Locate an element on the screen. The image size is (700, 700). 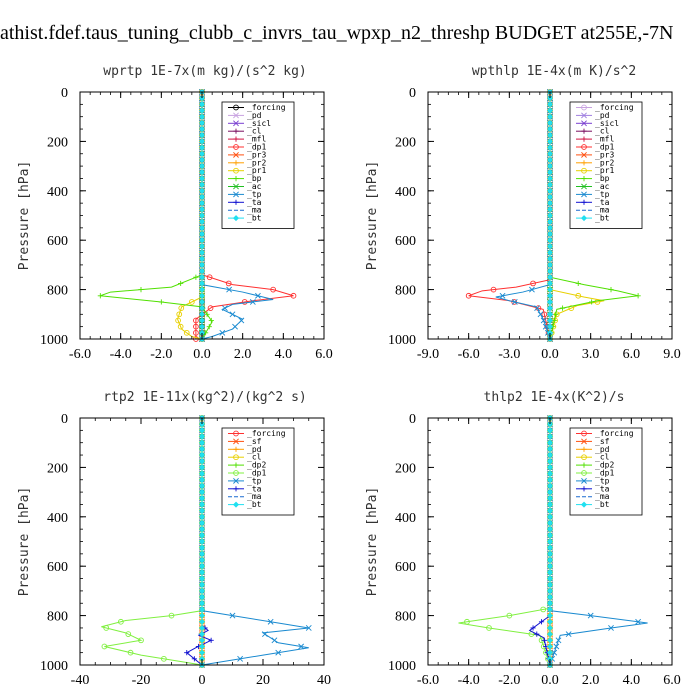
legend-label: _pr2 is located at coordinates (256, 162).